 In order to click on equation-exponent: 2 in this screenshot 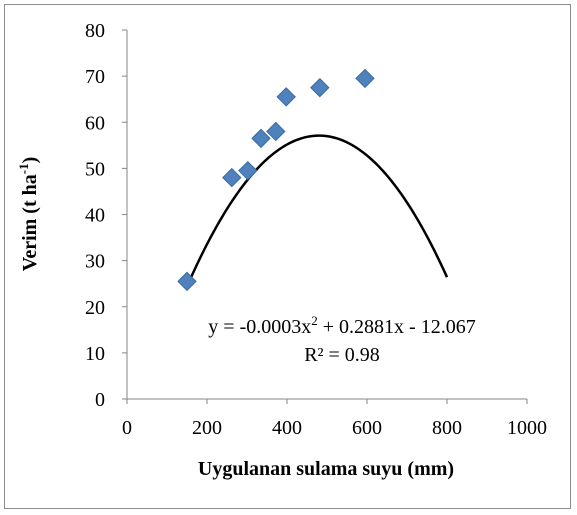, I will do `click(314, 320)`.